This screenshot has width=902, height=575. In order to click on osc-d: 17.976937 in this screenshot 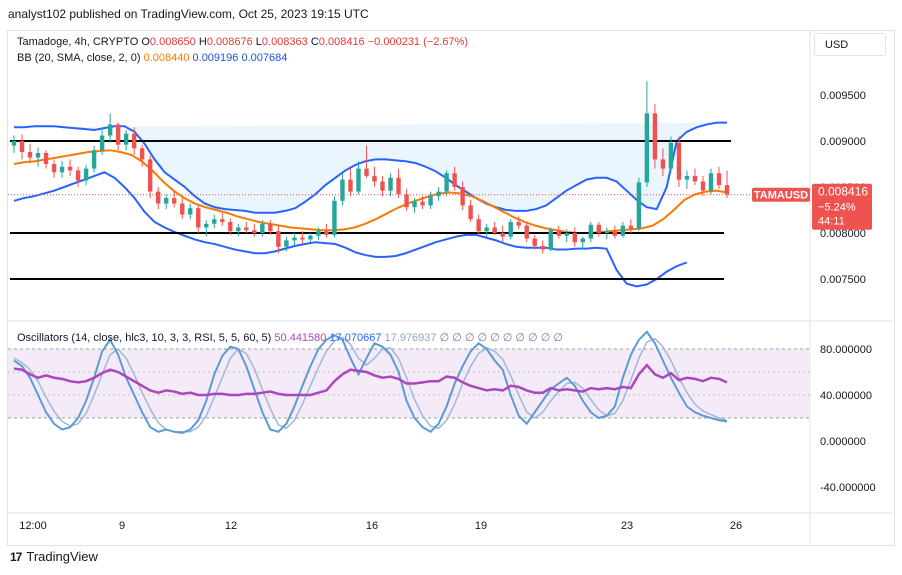, I will do `click(410, 338)`.